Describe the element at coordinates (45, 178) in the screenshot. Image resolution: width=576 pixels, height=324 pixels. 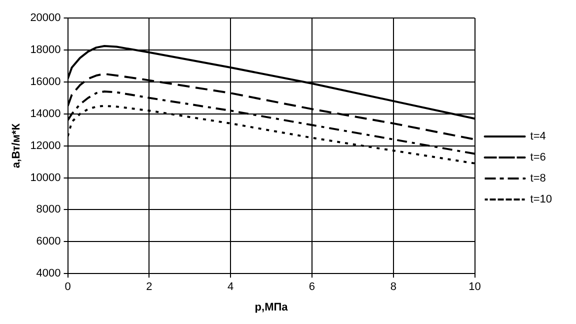
I see `y-tick-label: 10000` at that location.